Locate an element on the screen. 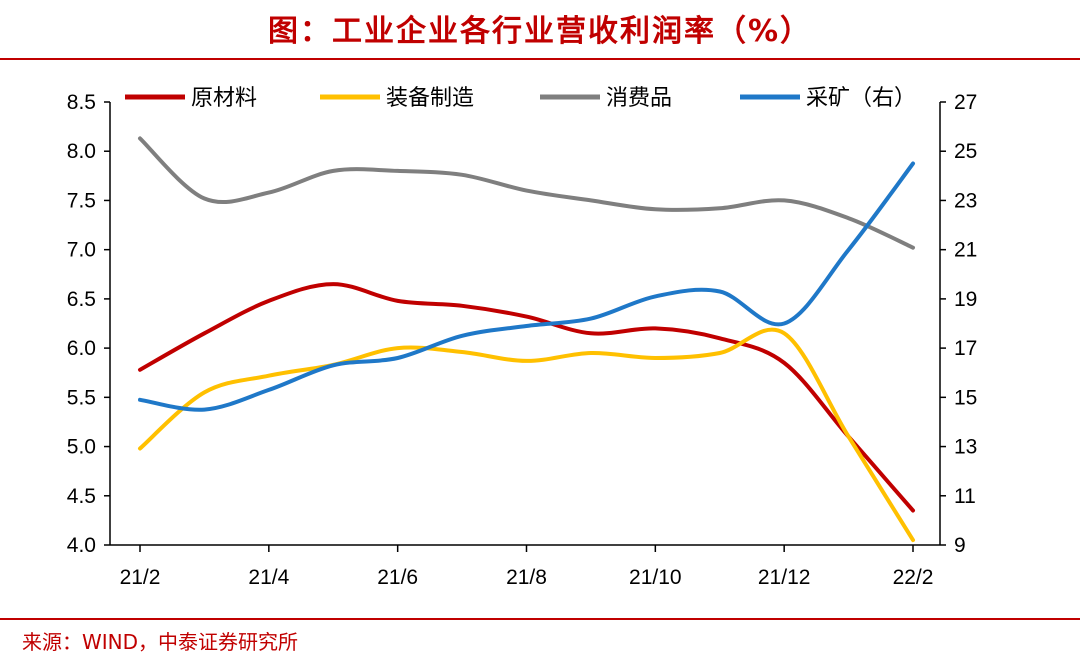  x-tick-label: 21/2 is located at coordinates (140, 577).